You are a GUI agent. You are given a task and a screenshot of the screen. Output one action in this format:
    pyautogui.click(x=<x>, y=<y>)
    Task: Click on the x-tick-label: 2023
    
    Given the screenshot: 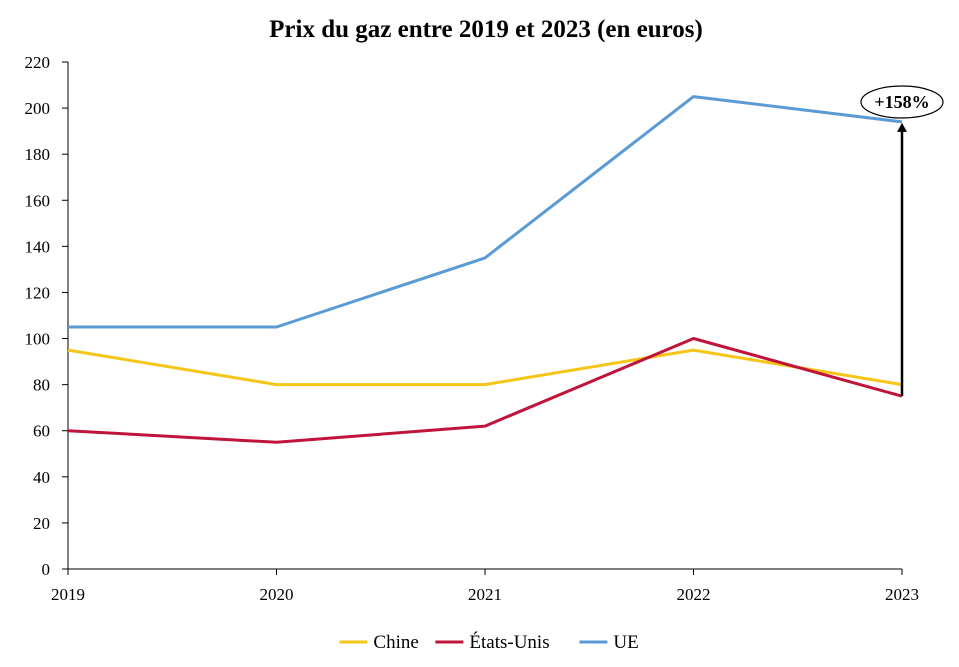 What is the action you would take?
    pyautogui.click(x=902, y=594)
    